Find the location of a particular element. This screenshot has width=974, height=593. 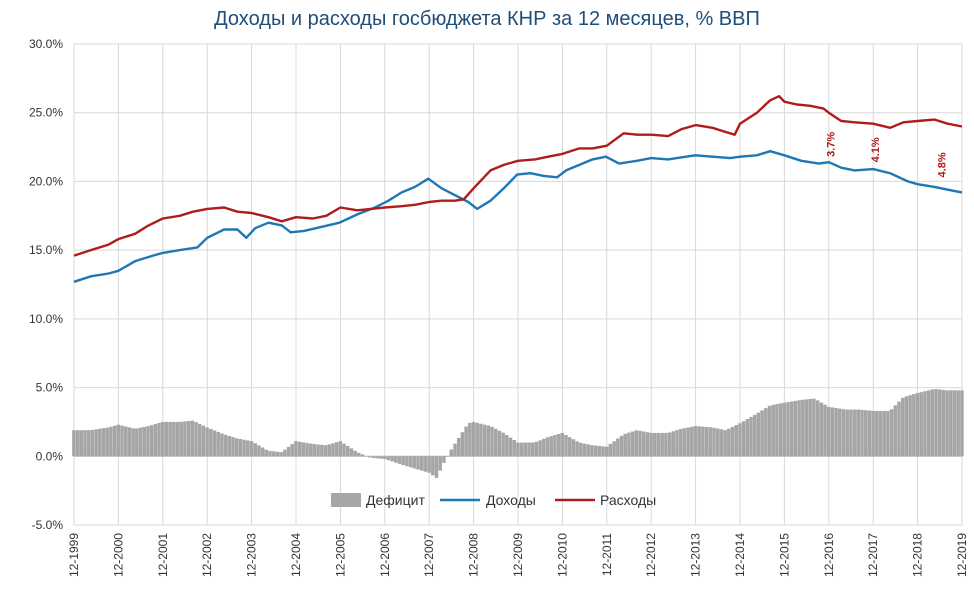

y-tick-label: 15.0% is located at coordinates (46, 250).